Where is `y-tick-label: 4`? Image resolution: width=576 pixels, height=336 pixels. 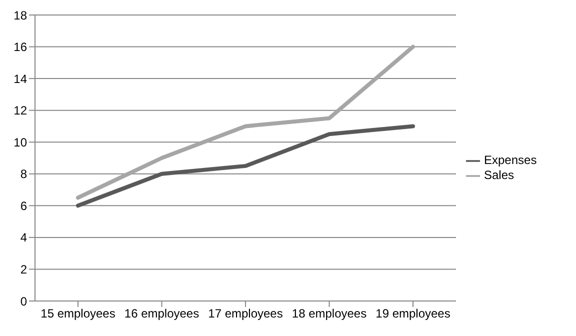
y-tick-label: 4 is located at coordinates (24, 237).